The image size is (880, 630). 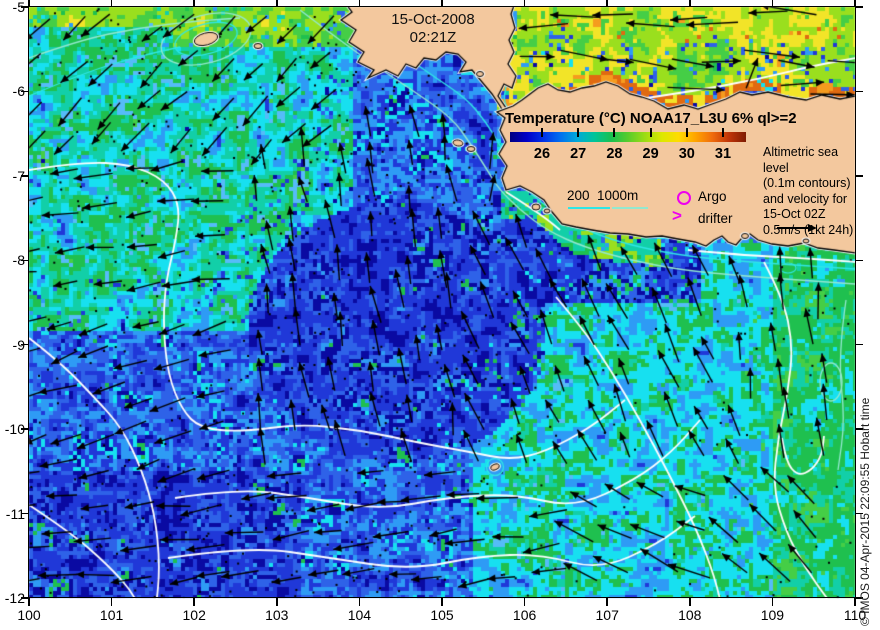 What do you see at coordinates (18, 260) in the screenshot?
I see `y-tick-label: -8` at bounding box center [18, 260].